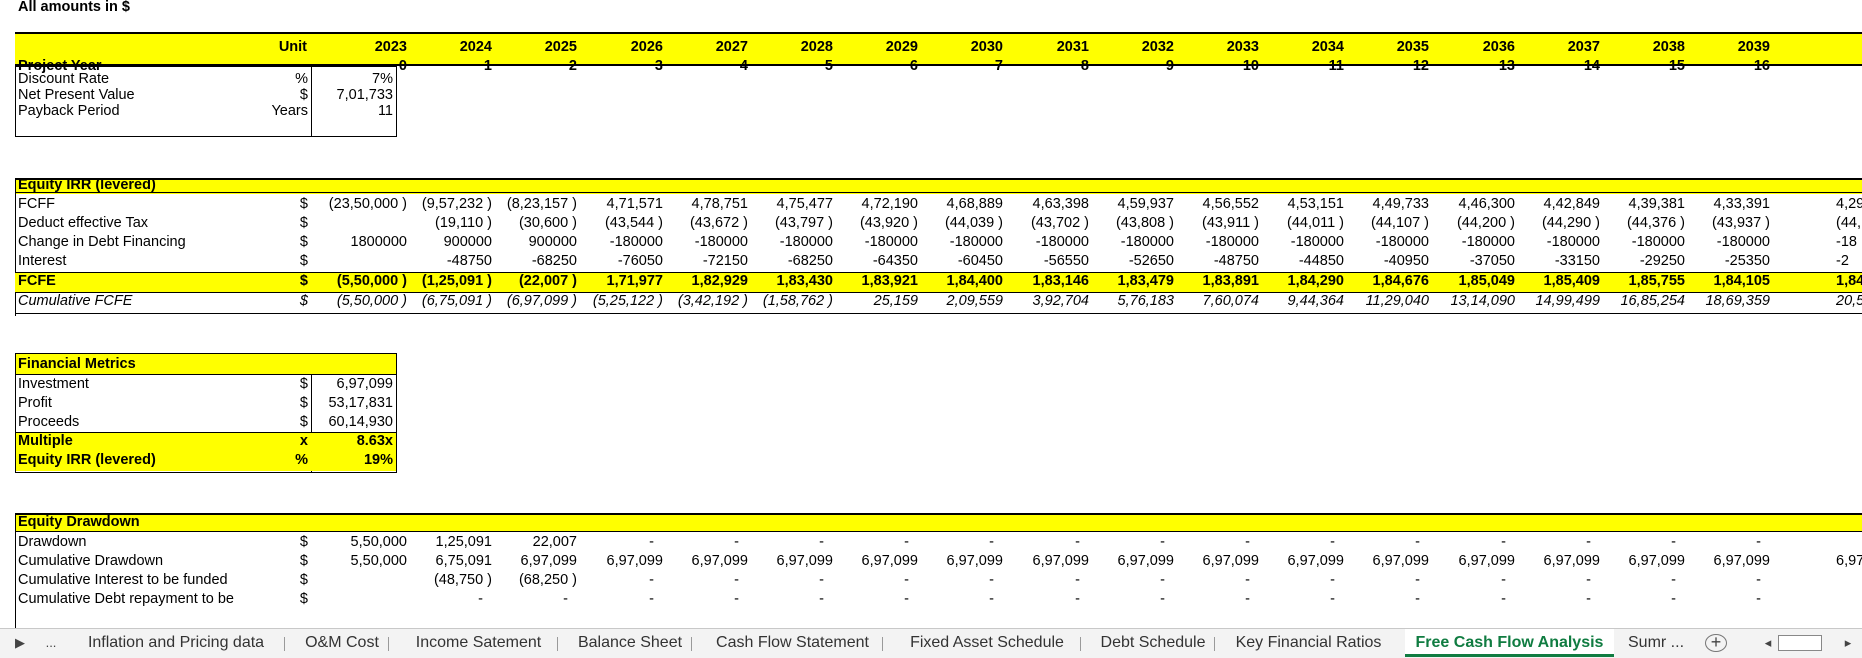 The width and height of the screenshot is (1862, 658). I want to click on equity-irr-cell: 4,39,381, so click(1656, 204).